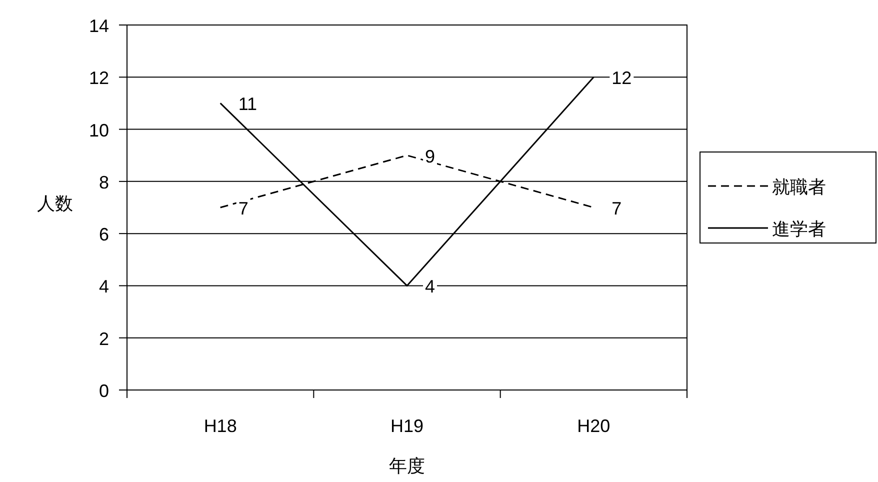  I want to click on x-tick-label: H19, so click(407, 426).